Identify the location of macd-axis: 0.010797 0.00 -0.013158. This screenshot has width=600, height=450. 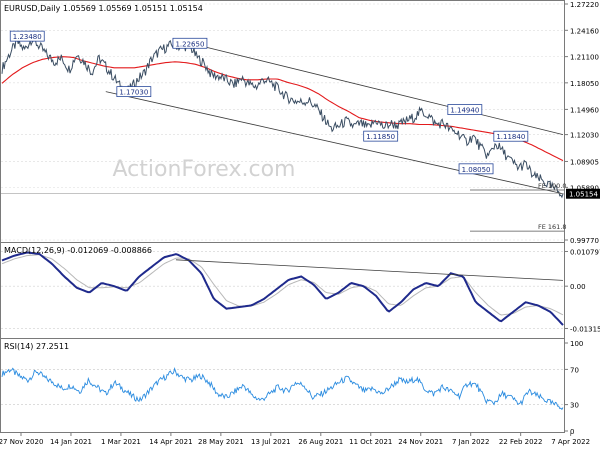
(582, 290).